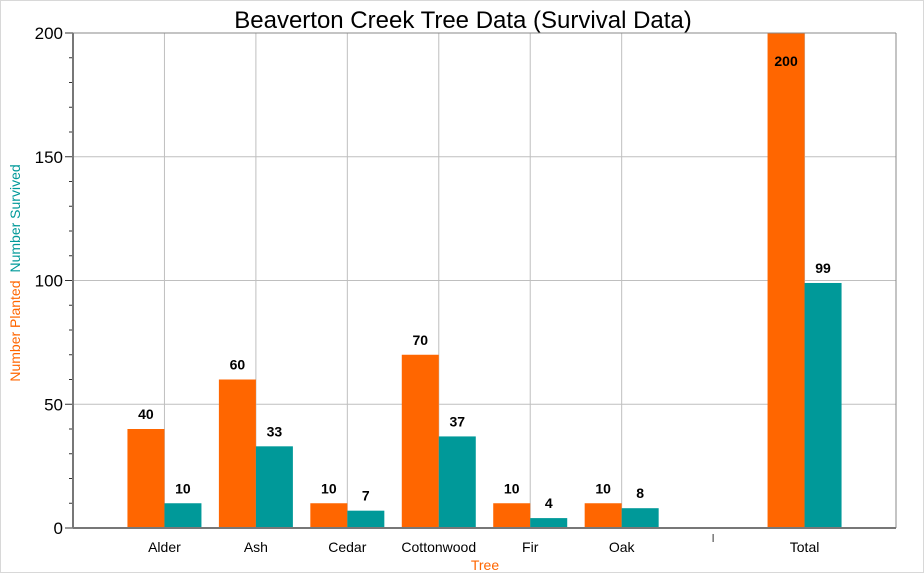 The width and height of the screenshot is (924, 577). What do you see at coordinates (15, 330) in the screenshot?
I see `y-axis-label-planted: Number Planted` at bounding box center [15, 330].